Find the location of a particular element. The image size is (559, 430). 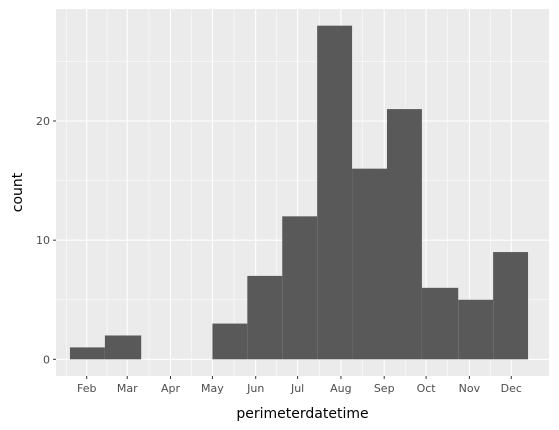

x-tick-label: Jul is located at coordinates (297, 388).